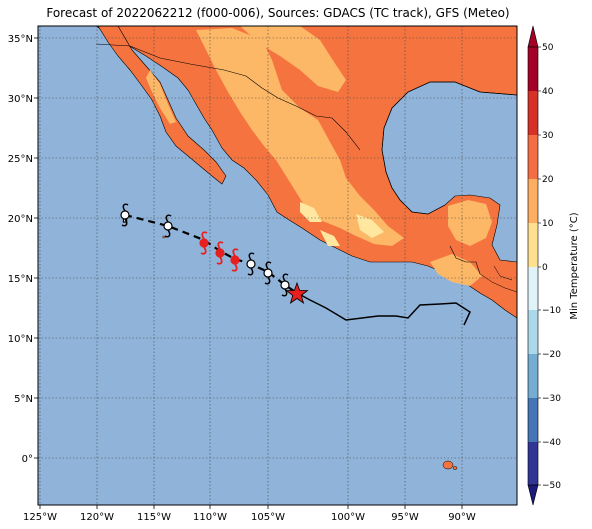 This screenshot has height=529, width=592. I want to click on colorbar-frame, so click(533, 266).